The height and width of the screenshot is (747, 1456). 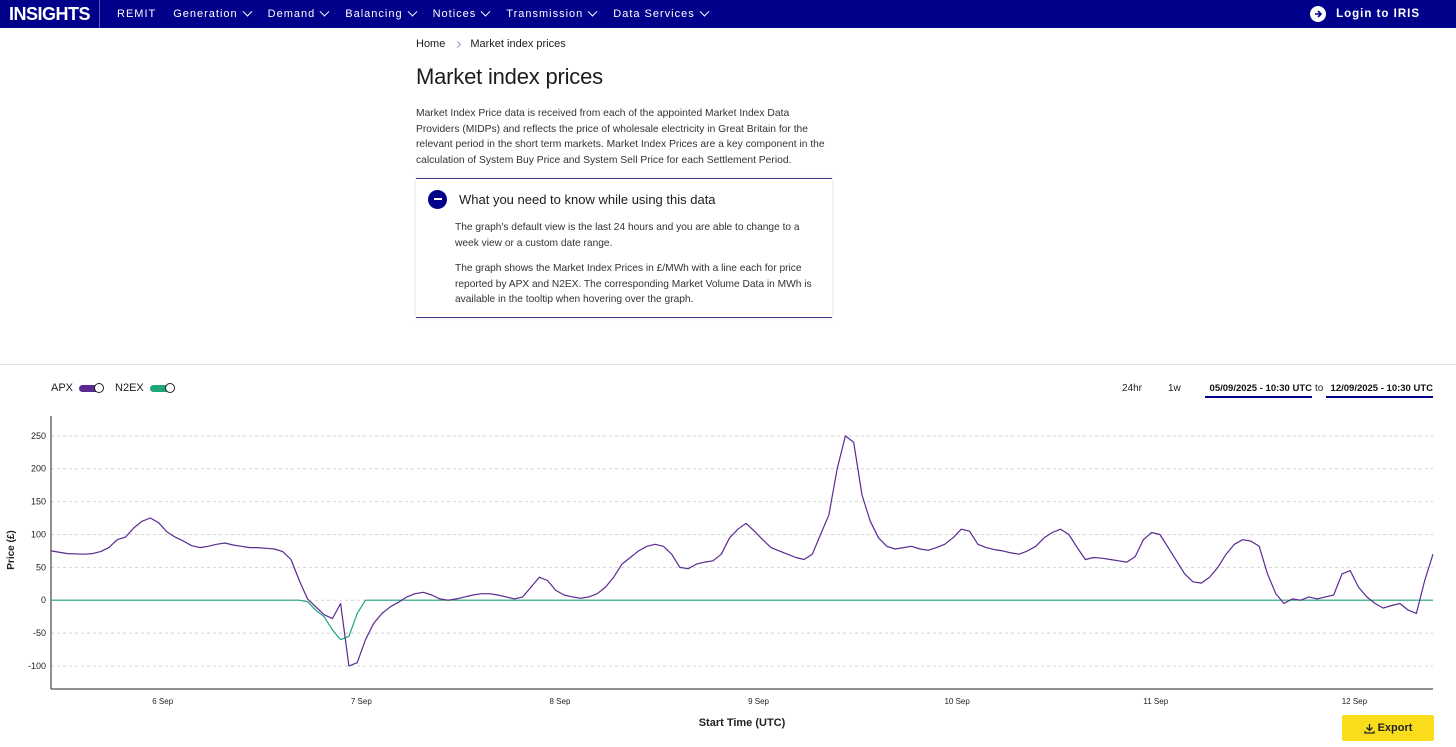 What do you see at coordinates (1132, 388) in the screenshot?
I see `range-24hr-button: 24hr` at bounding box center [1132, 388].